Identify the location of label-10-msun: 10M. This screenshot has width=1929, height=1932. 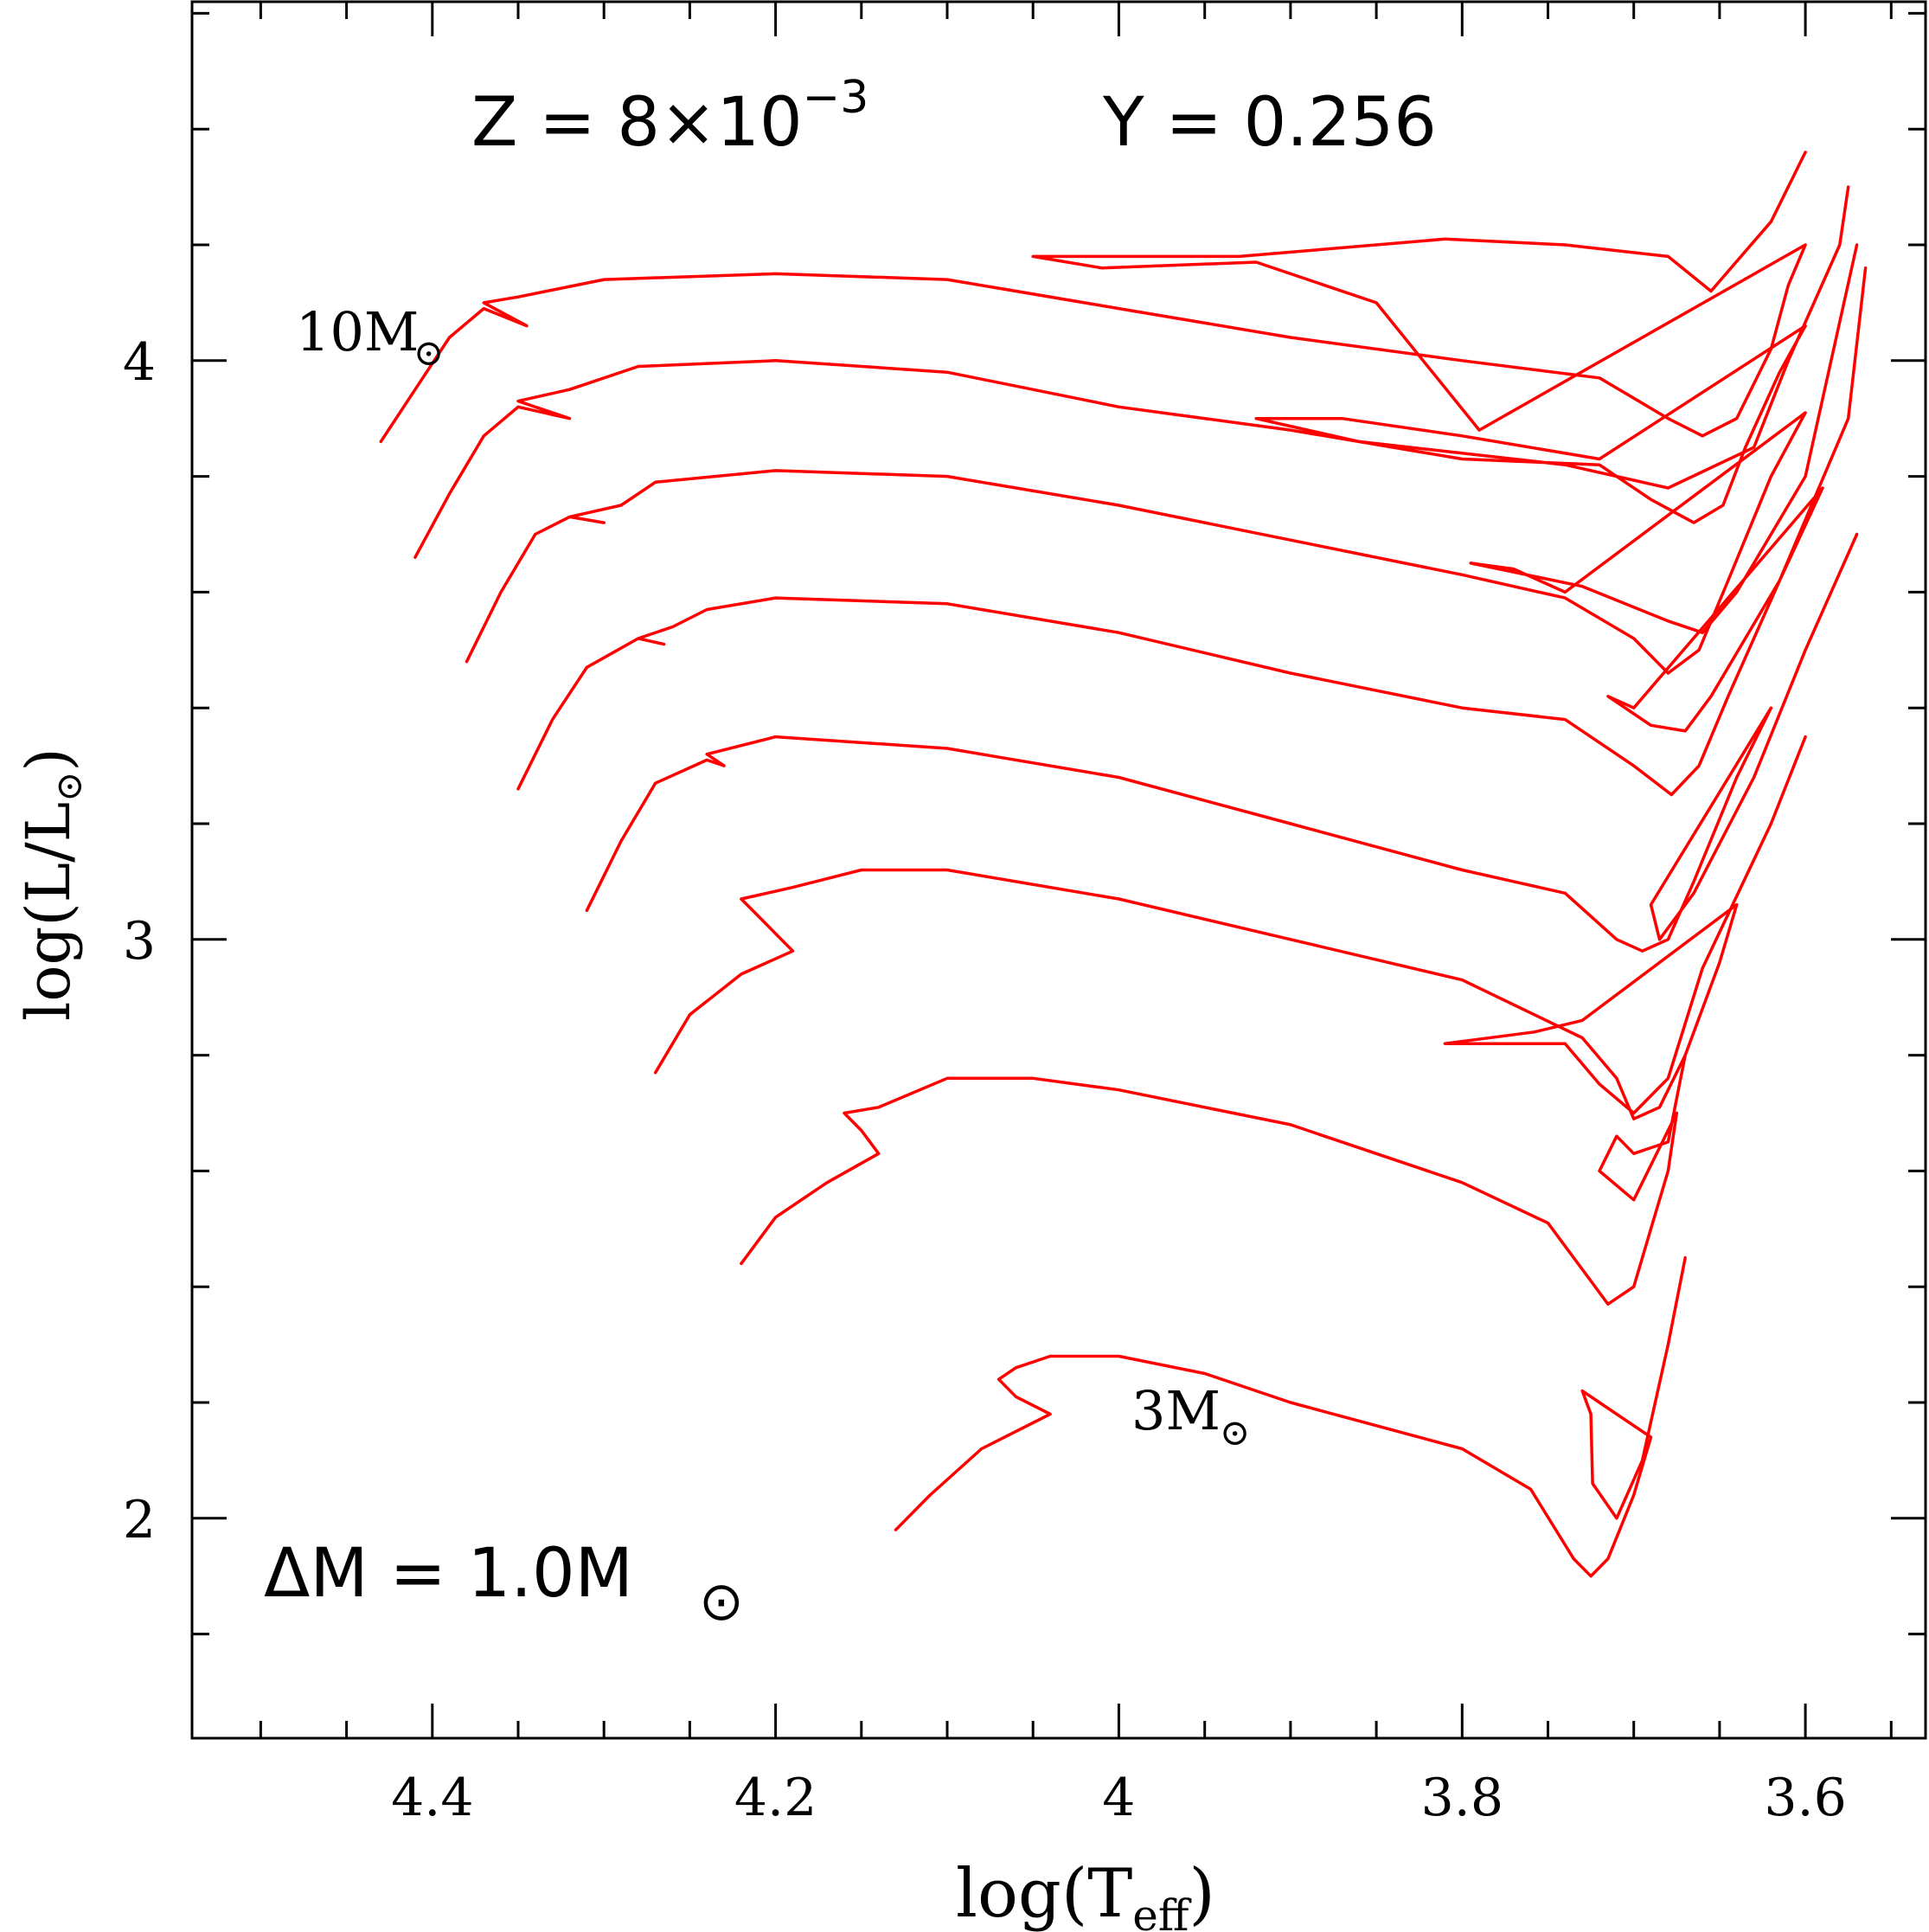
(357, 331).